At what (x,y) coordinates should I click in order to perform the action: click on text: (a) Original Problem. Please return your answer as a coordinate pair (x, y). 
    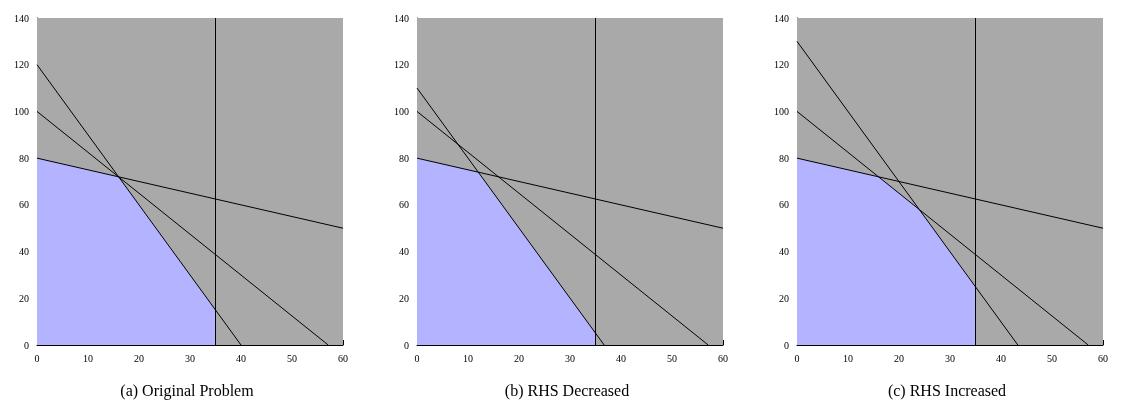
    Looking at the image, I should click on (187, 390).